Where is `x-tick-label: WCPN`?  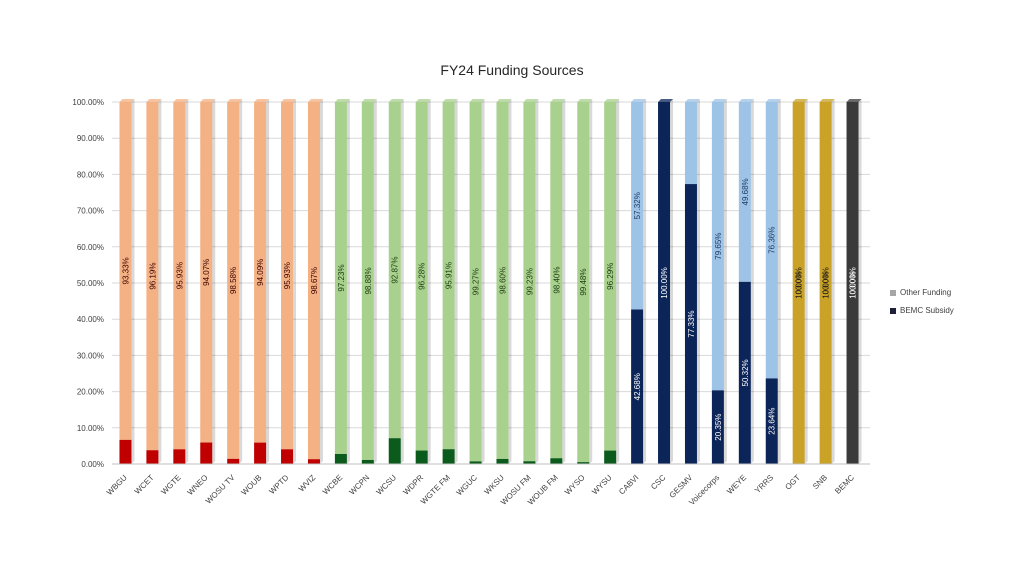 x-tick-label: WCPN is located at coordinates (360, 485).